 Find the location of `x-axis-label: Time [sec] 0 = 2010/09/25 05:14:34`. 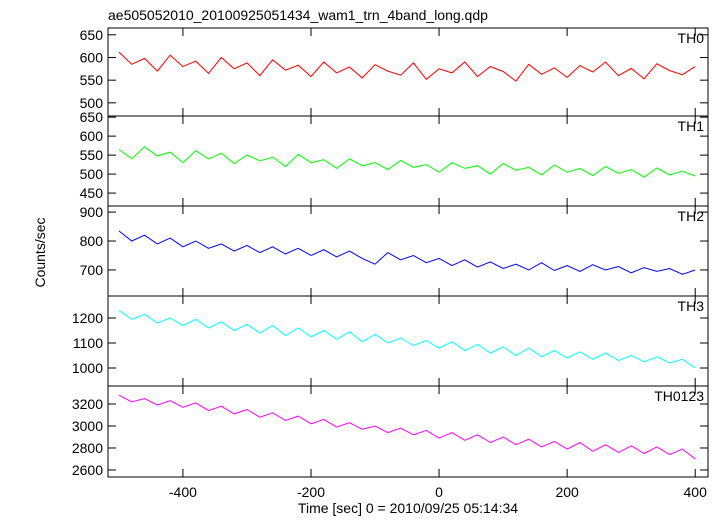

x-axis-label: Time [sec] 0 = 2010/09/25 05:14:34 is located at coordinates (408, 508).